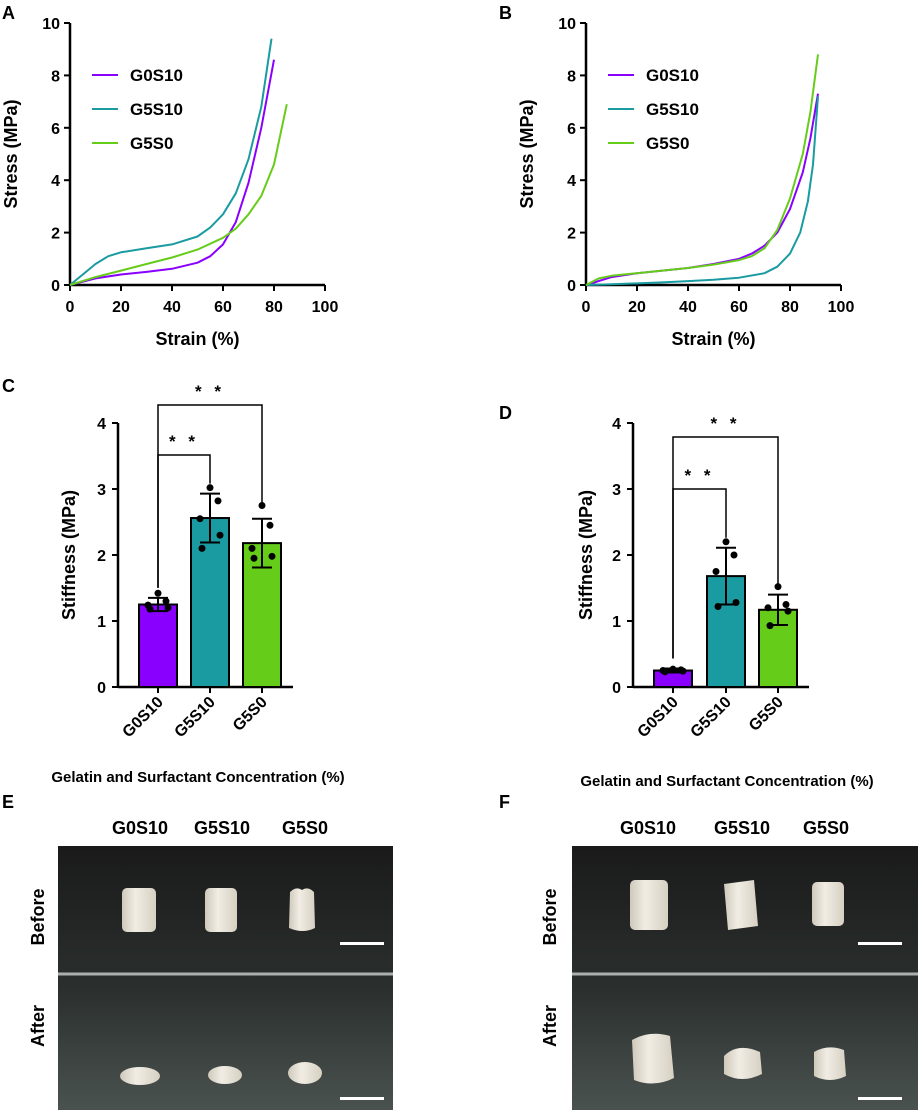 This screenshot has width=920, height=1111. What do you see at coordinates (648, 828) in the screenshot?
I see `photo-f-col-g0s10: G0S10` at bounding box center [648, 828].